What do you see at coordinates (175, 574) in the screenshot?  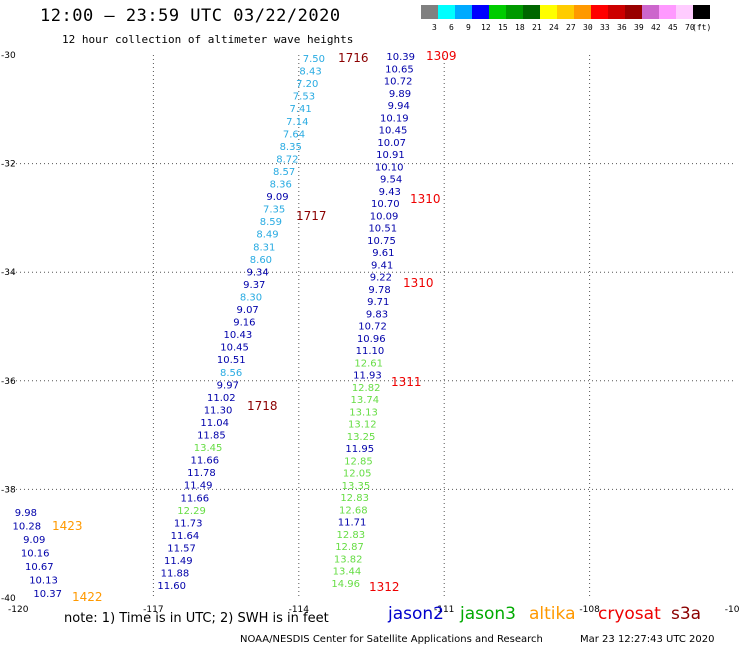 I see `swh-value-track-a: 11.88` at bounding box center [175, 574].